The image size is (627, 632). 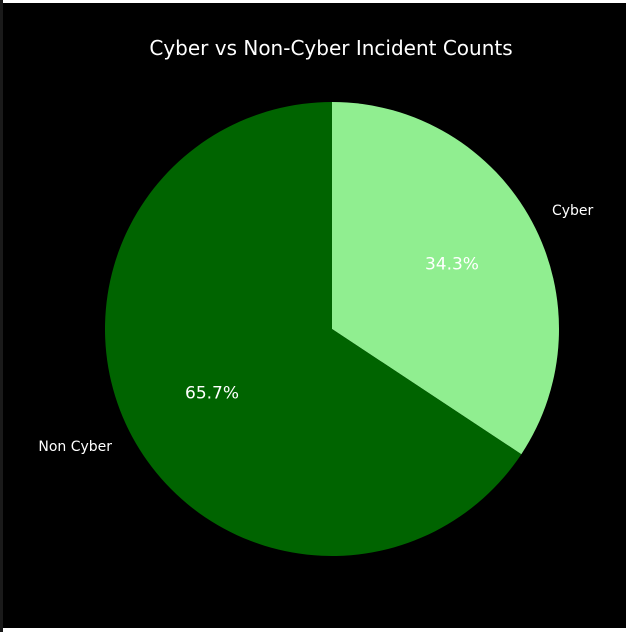 I want to click on window-edge, so click(x=1, y=316).